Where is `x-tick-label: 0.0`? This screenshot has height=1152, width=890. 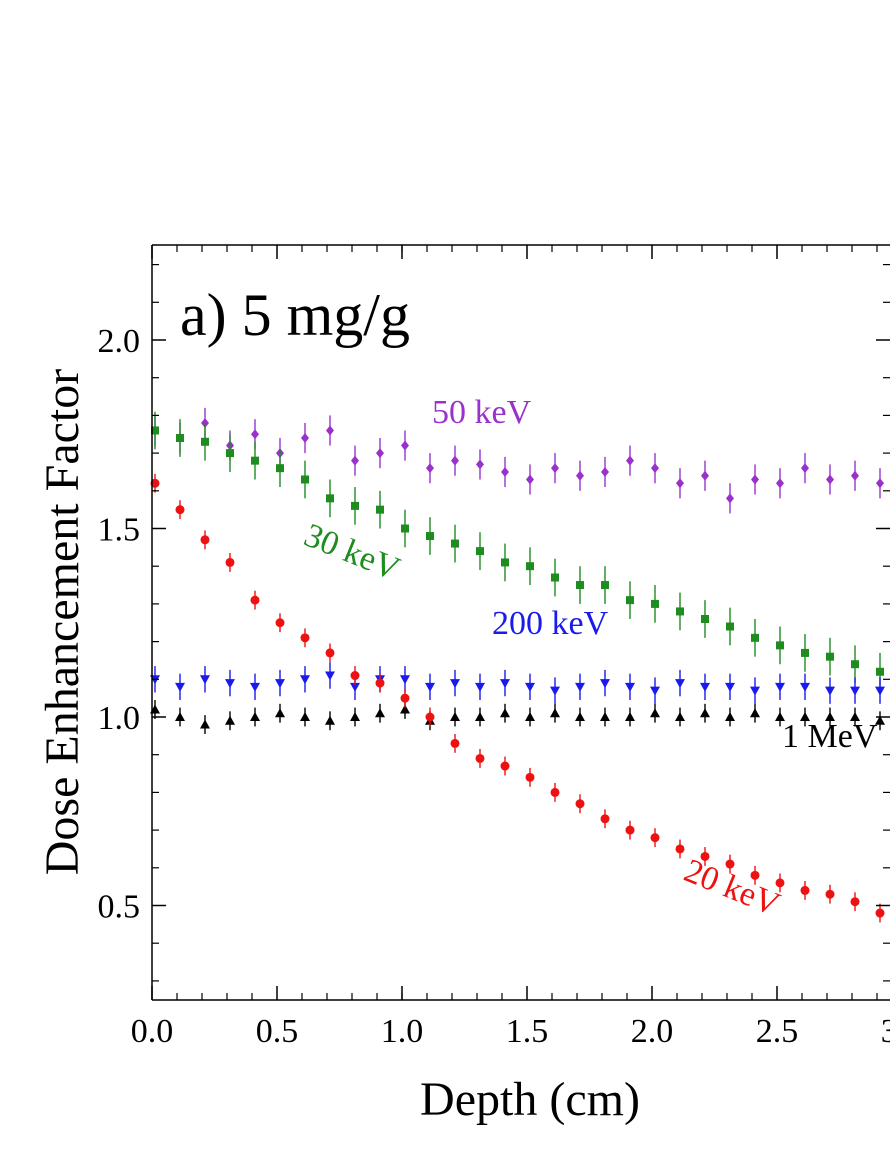 x-tick-label: 0.0 is located at coordinates (152, 1031).